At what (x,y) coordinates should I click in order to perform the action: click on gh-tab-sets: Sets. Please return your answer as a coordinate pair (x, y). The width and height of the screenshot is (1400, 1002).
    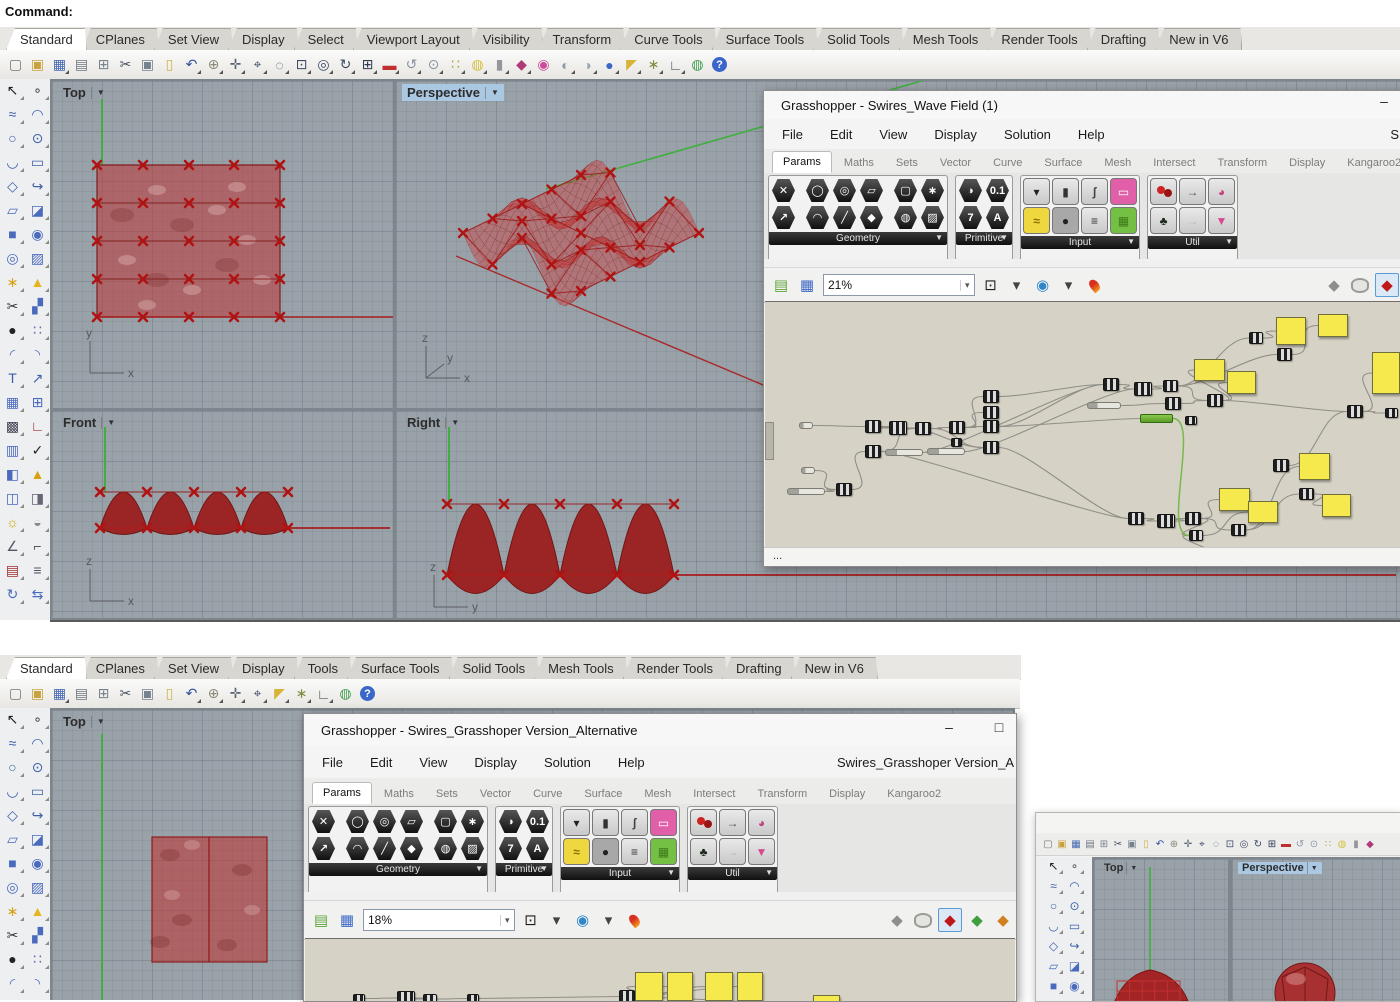
    Looking at the image, I should click on (906, 163).